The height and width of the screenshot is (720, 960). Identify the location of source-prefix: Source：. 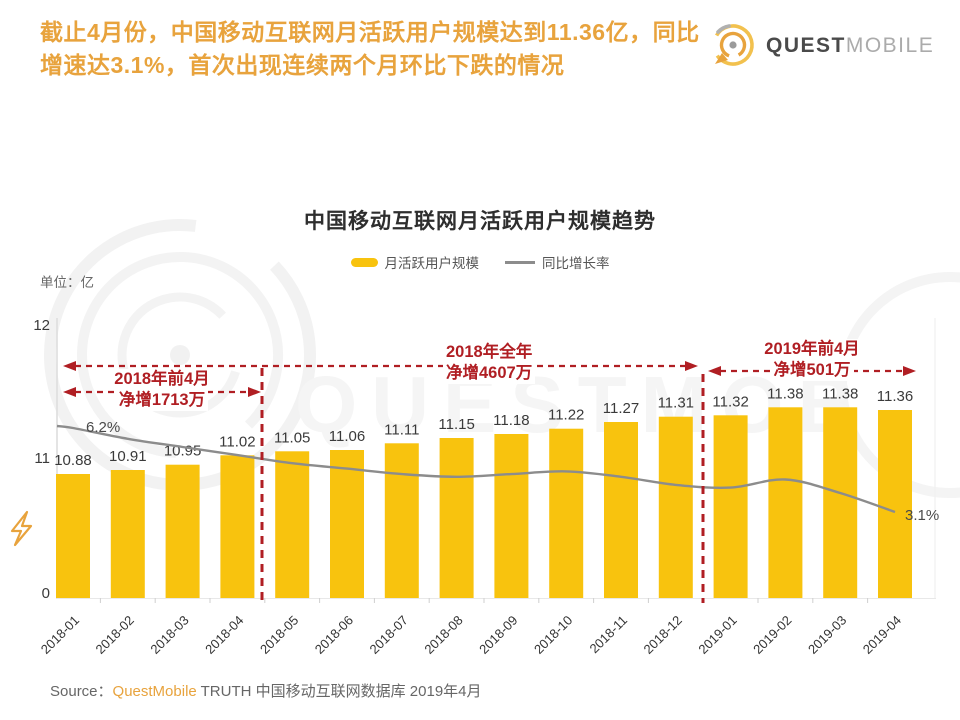
(81, 691).